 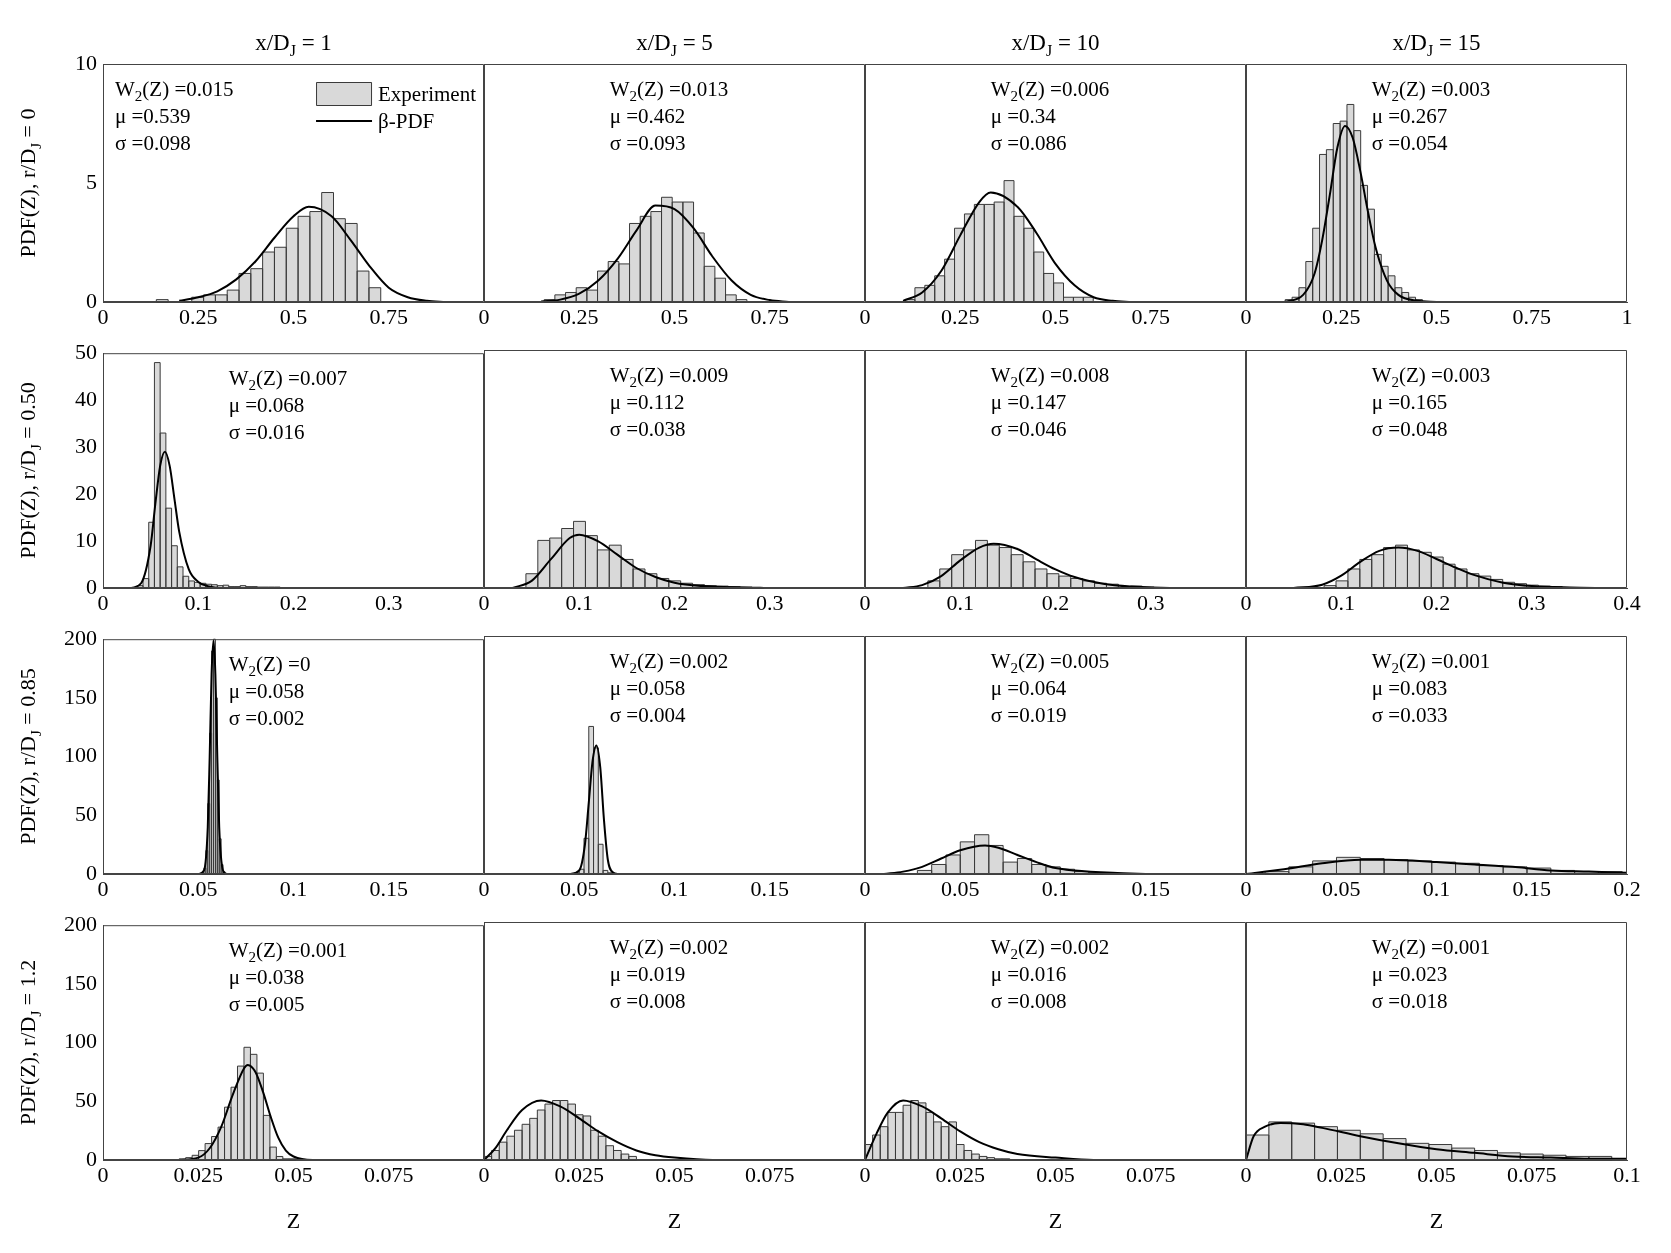 I want to click on annotation: σ =0.048, so click(x=1409, y=429).